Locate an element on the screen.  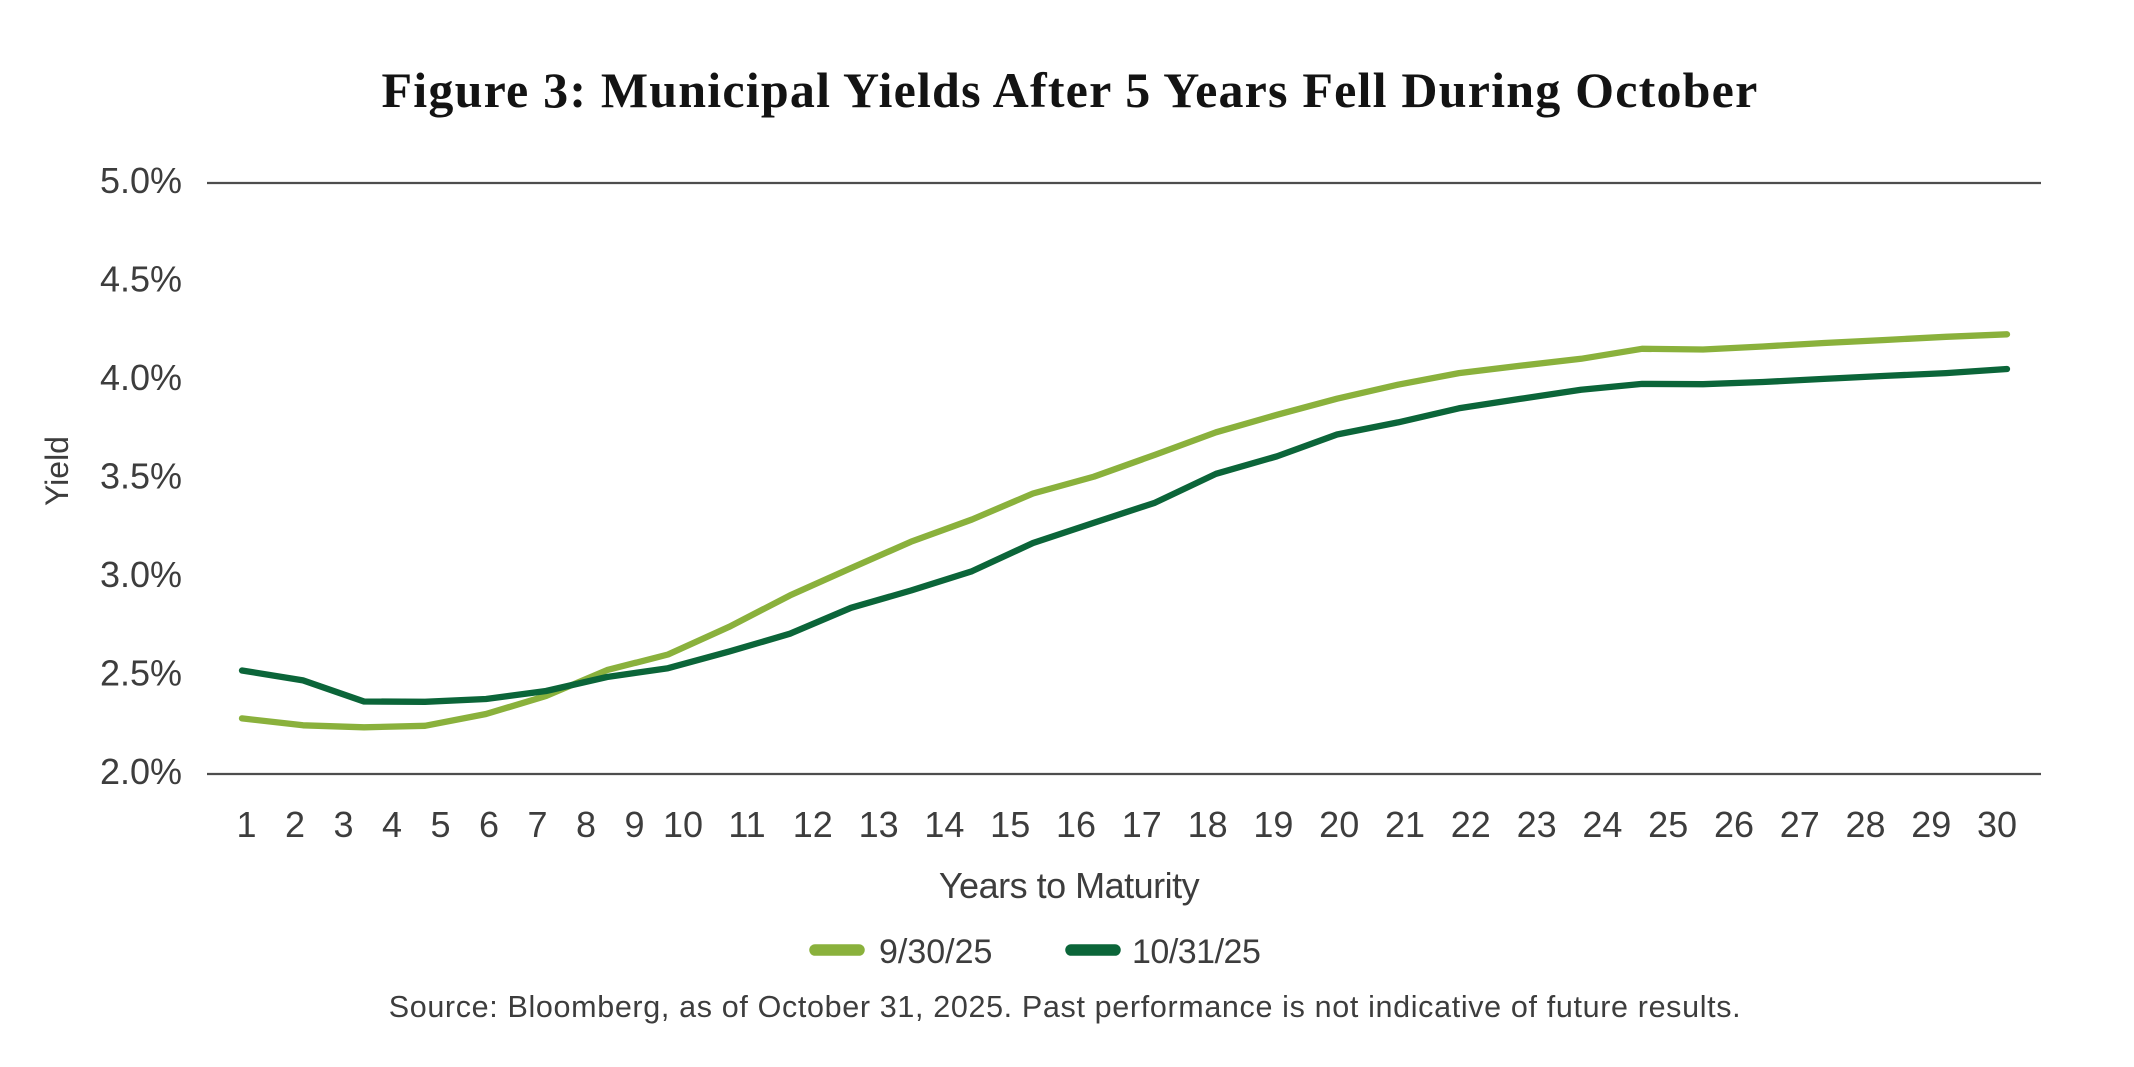
svg-text: 6 is located at coordinates (489, 824).